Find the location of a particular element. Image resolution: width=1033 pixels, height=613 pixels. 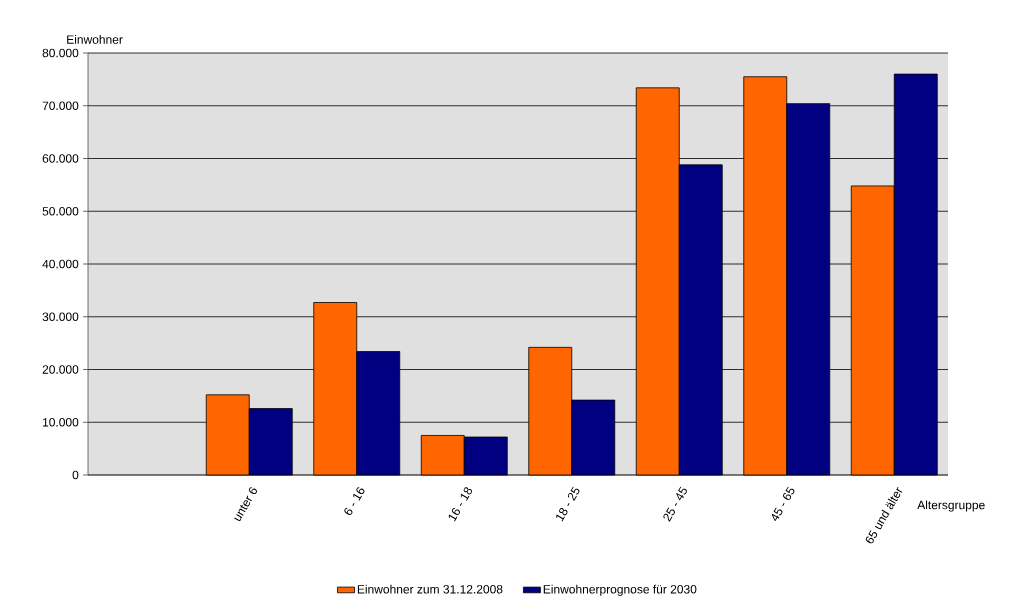

x-tick-label: 6 - 16 is located at coordinates (354, 501).